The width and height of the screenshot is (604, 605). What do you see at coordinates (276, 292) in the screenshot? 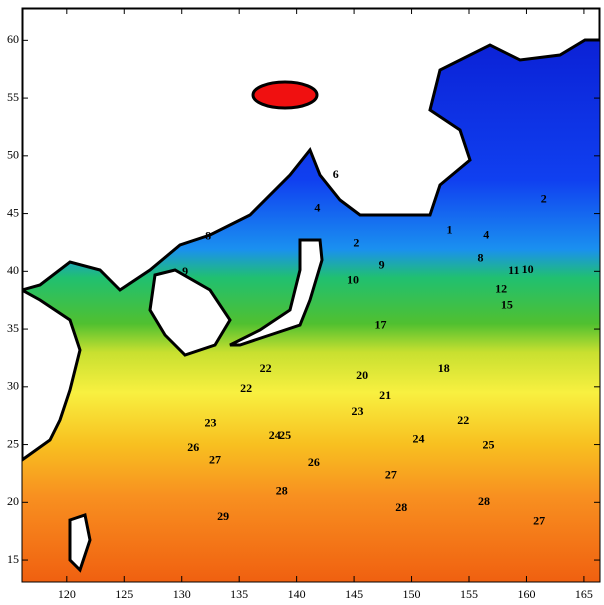
I see `land-japan` at bounding box center [276, 292].